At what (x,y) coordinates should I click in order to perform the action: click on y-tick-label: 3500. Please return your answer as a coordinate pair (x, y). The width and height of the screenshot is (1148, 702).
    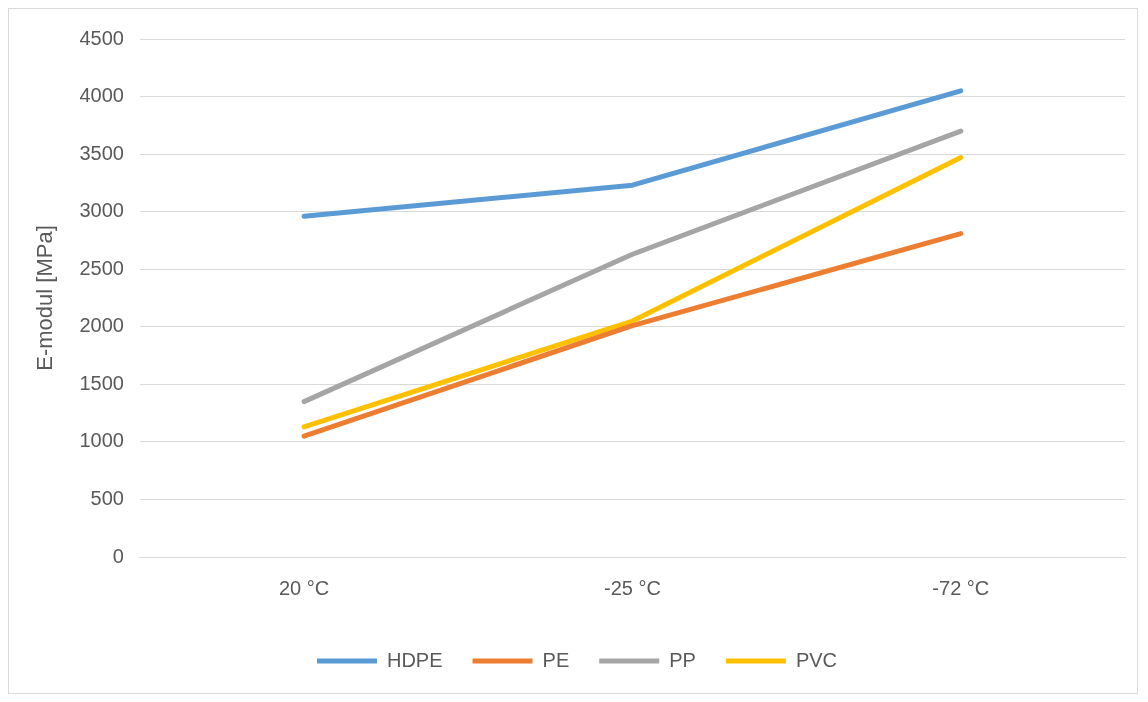
    Looking at the image, I should click on (101, 152).